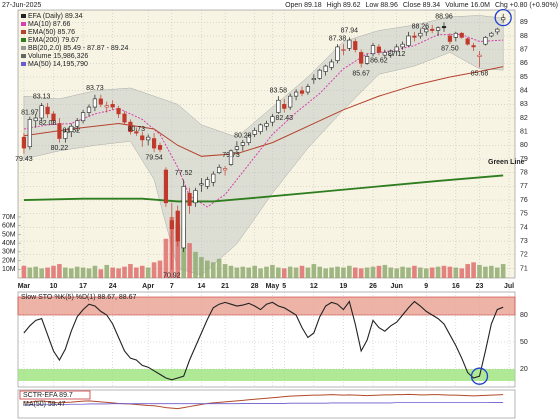 Image resolution: width=560 pixels, height=420 pixels. I want to click on x-tick-label: Jul, so click(509, 286).